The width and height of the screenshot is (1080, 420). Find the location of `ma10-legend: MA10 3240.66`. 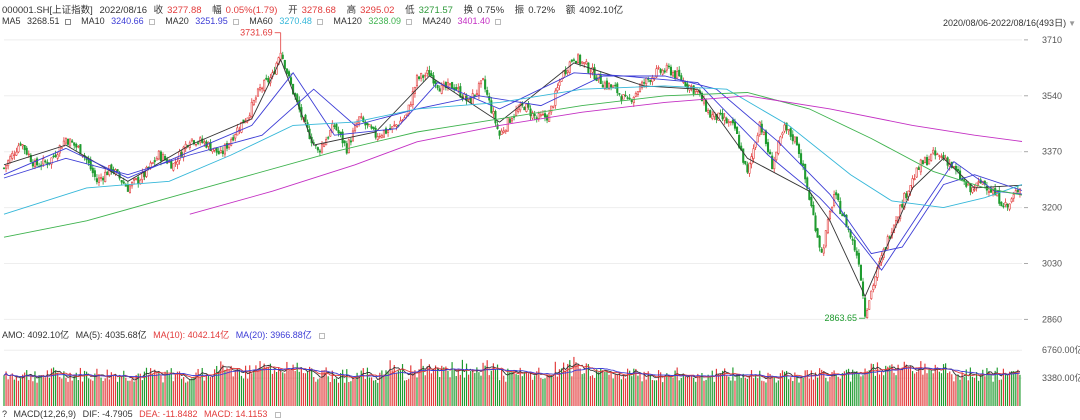

ma10-legend: MA10 3240.66 is located at coordinates (120, 21).